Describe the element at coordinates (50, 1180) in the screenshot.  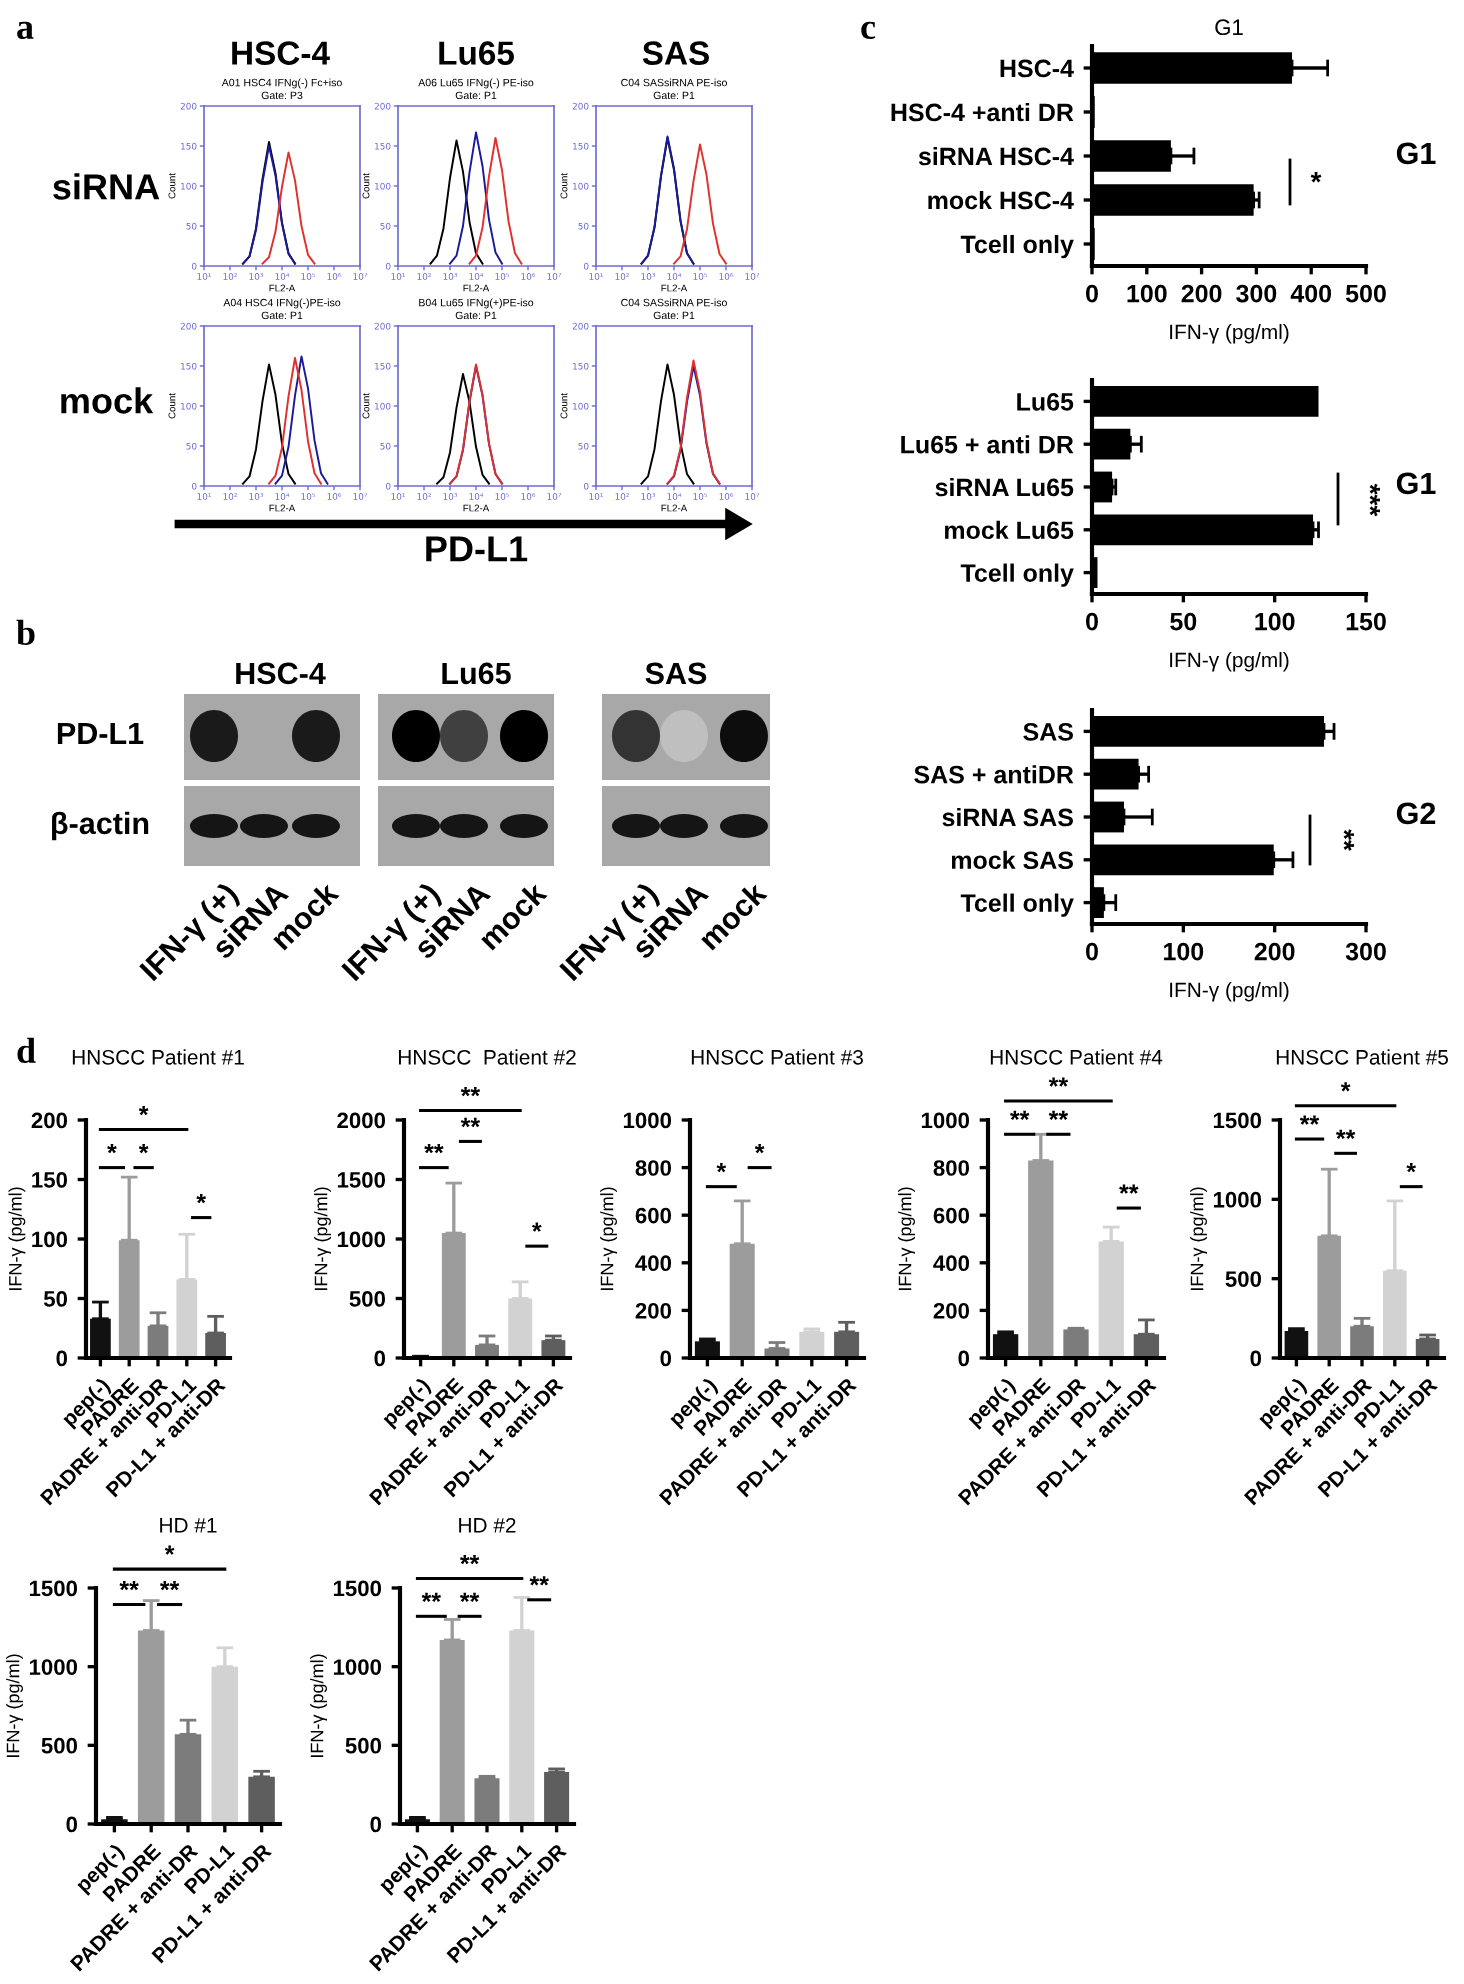
I see `y-tick-label: 150` at that location.